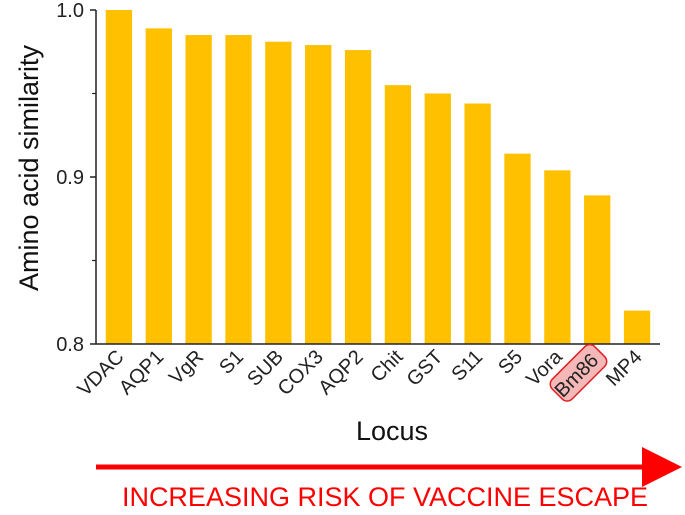 This screenshot has width=685, height=515. I want to click on y-tick-label: 0.9, so click(70, 178).